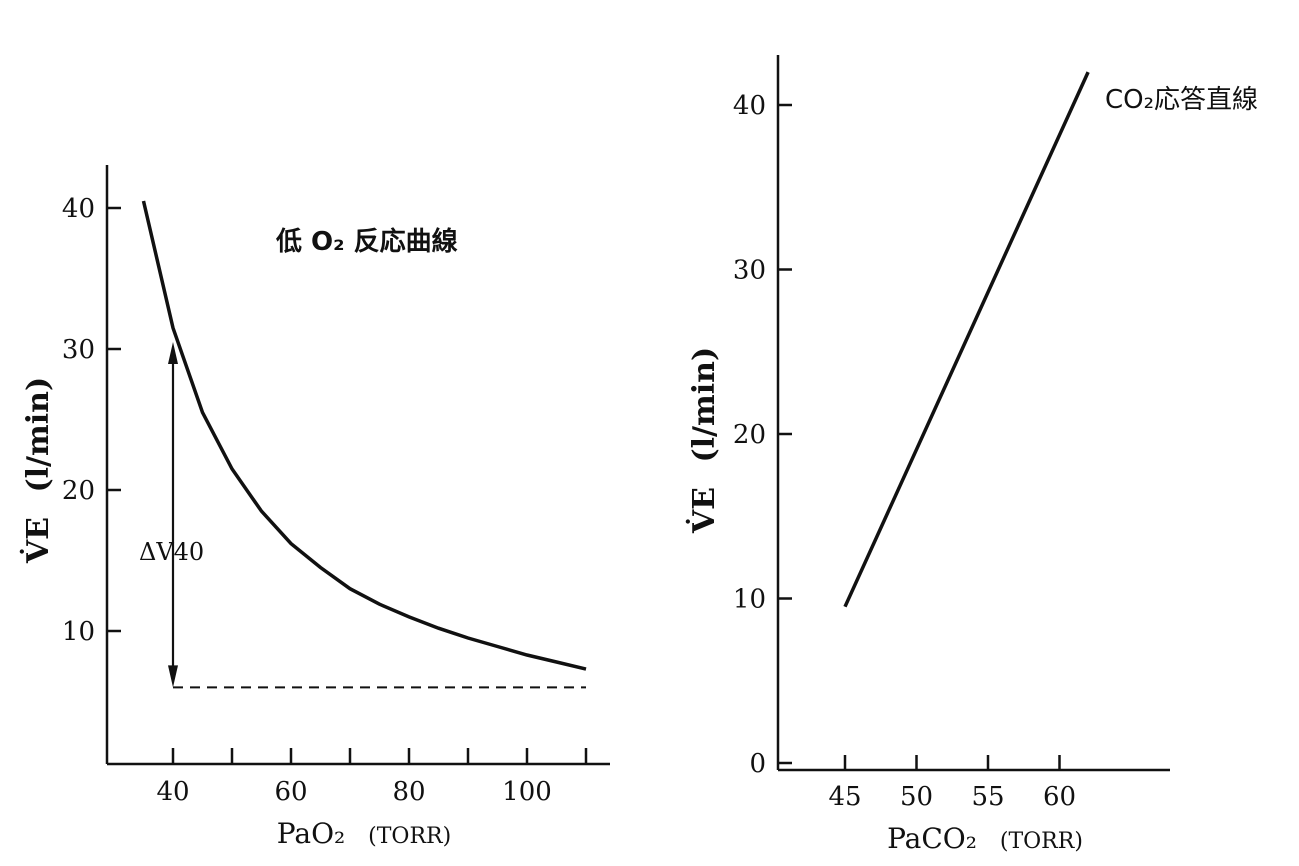 This screenshot has width=1299, height=866. Describe the element at coordinates (78, 491) in the screenshot. I see `left-y-tick-label: 20` at that location.